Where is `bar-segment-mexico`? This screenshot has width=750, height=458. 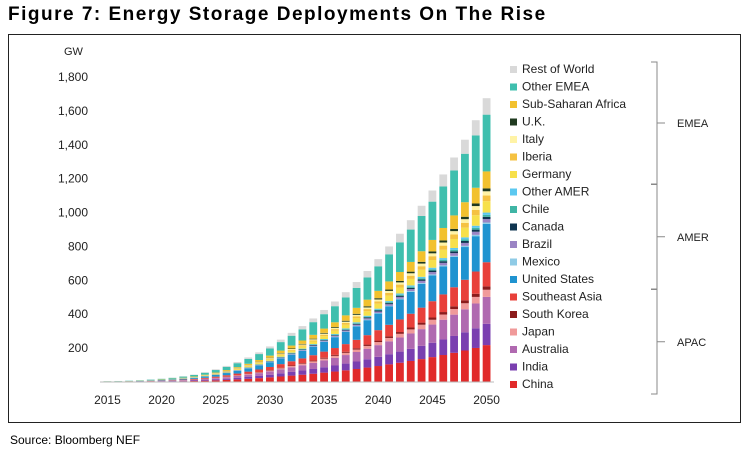
bar-segment-mexico is located at coordinates (486, 223).